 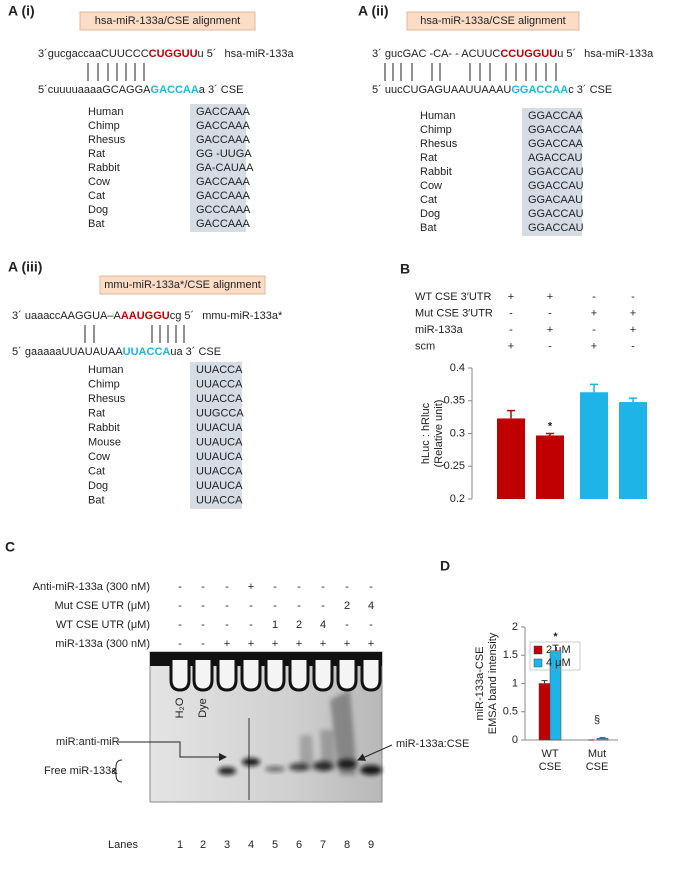 I want to click on y-tick-label: 1.5, so click(x=510, y=655).